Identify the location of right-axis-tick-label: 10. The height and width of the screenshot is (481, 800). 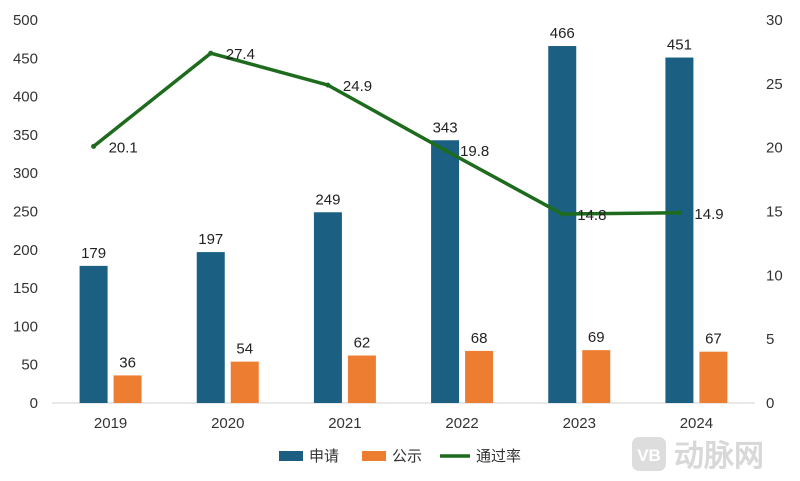
(774, 275).